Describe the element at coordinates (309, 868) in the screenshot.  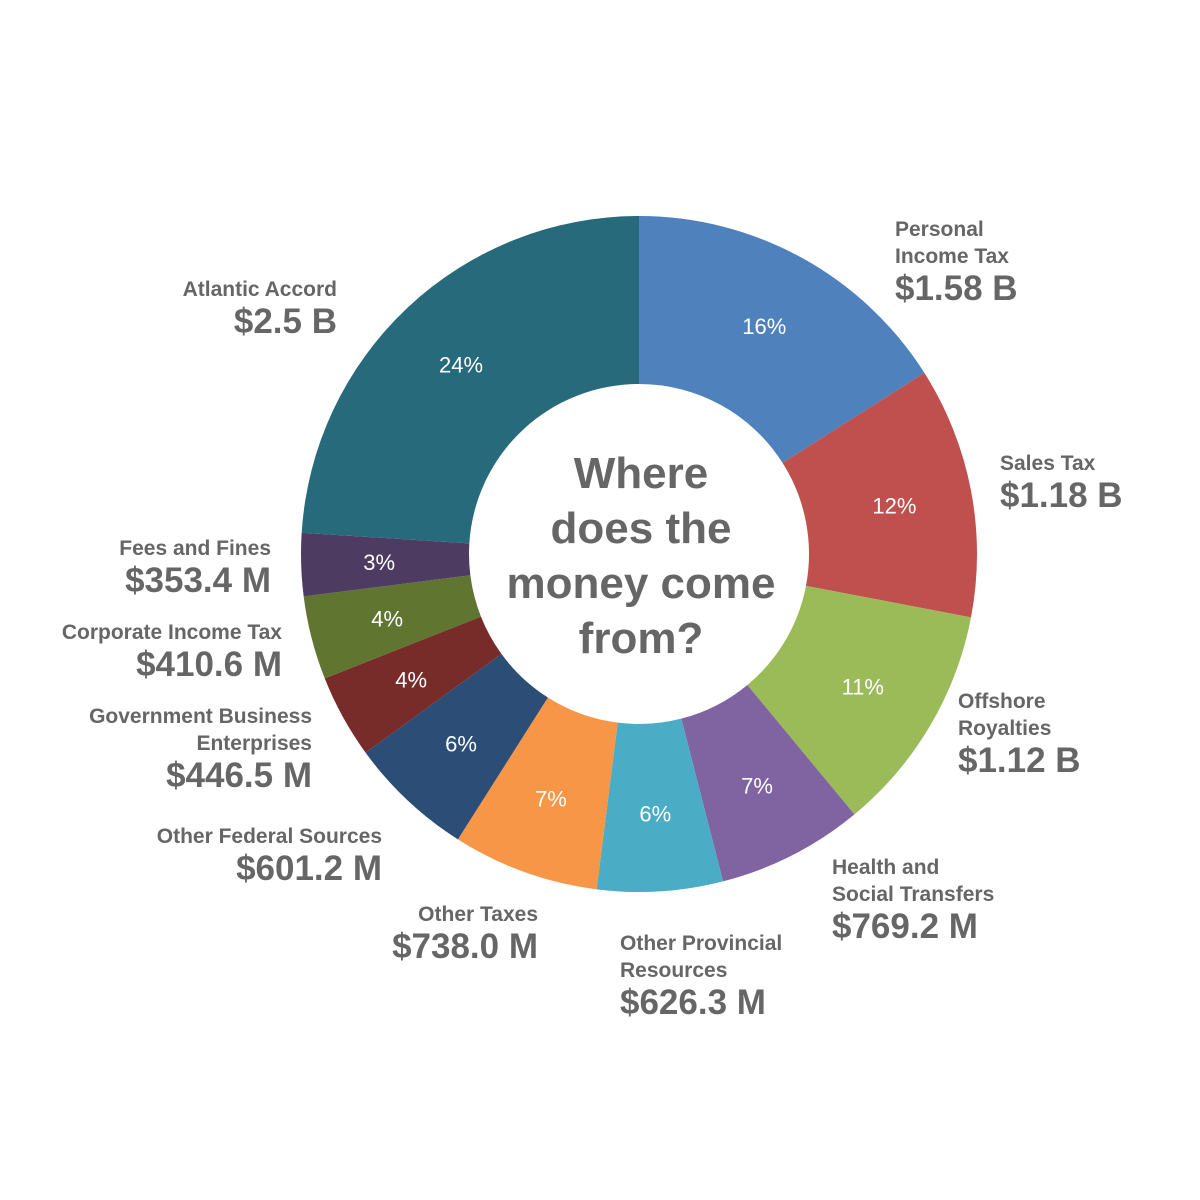
I see `category-amount: $601.2 M` at that location.